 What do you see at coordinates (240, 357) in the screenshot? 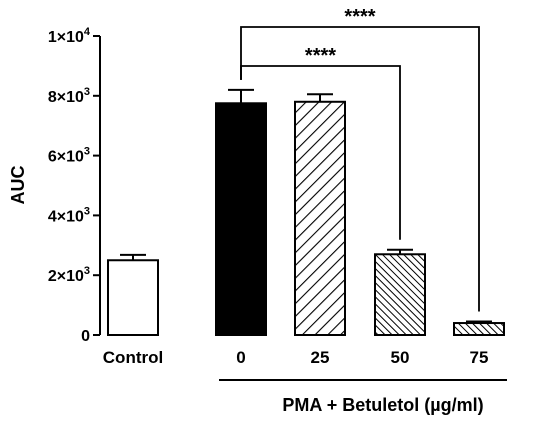
I see `x-category-label: 0` at bounding box center [240, 357].